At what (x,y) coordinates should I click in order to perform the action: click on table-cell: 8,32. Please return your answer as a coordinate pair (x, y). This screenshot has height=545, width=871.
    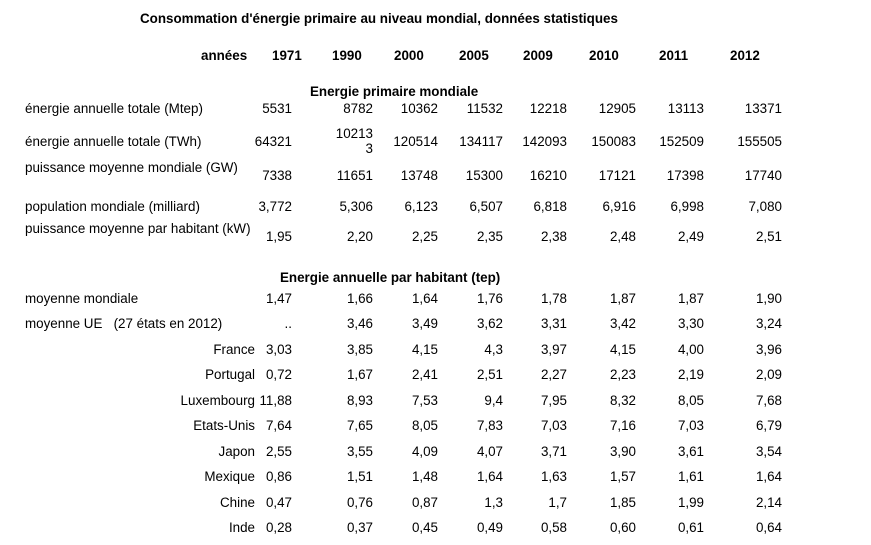
    Looking at the image, I should click on (622, 400).